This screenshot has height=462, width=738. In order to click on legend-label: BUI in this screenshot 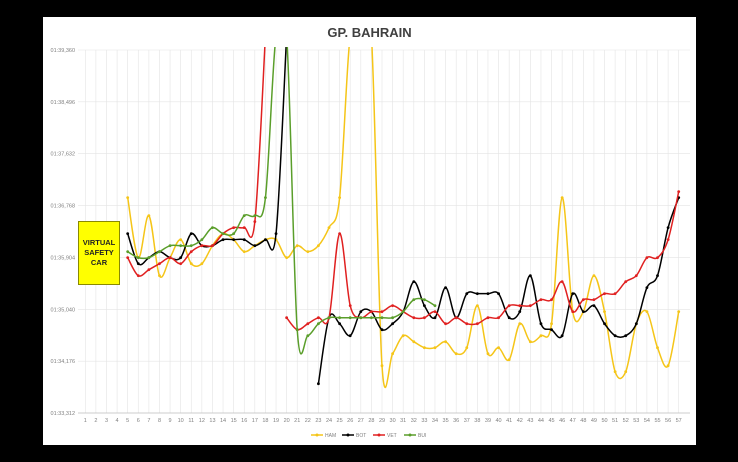, I will do `click(422, 436)`.